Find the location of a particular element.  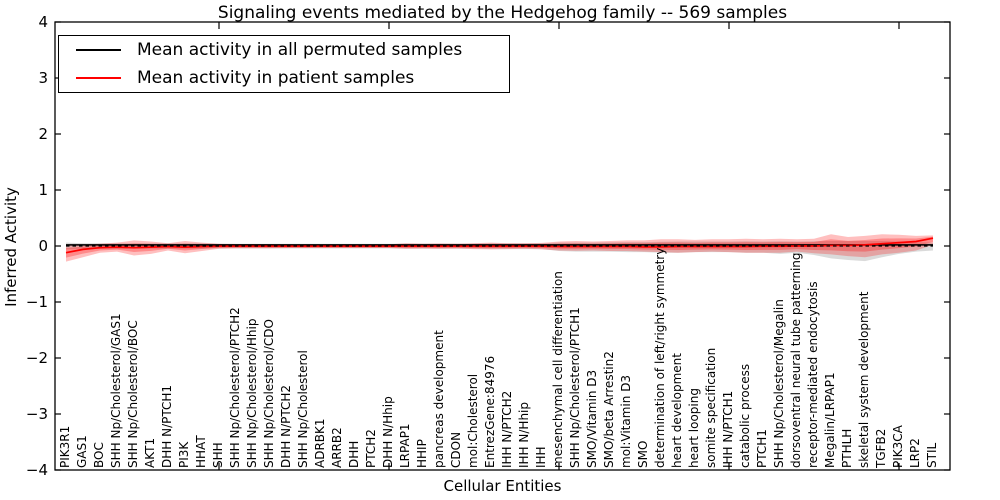

x-category-label: heart development is located at coordinates (677, 410).